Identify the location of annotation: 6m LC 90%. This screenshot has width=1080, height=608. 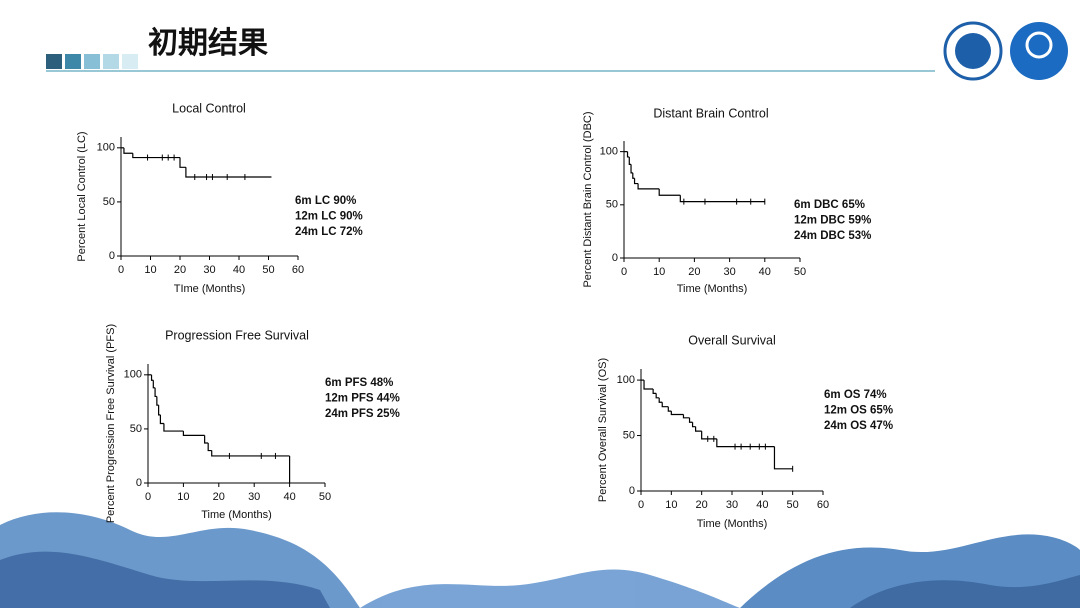
(325, 201).